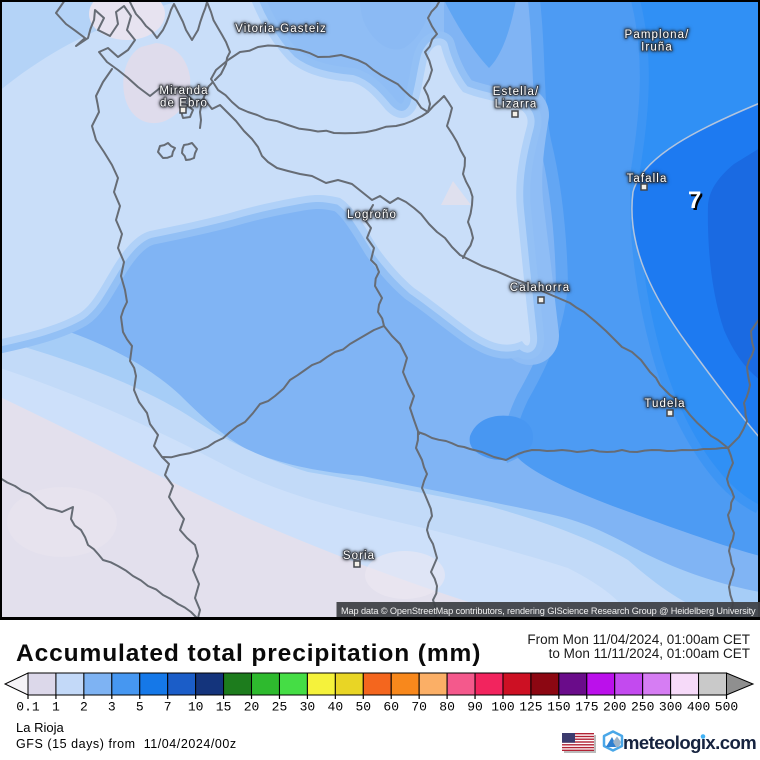  I want to click on svg-text: 2, so click(84, 707).